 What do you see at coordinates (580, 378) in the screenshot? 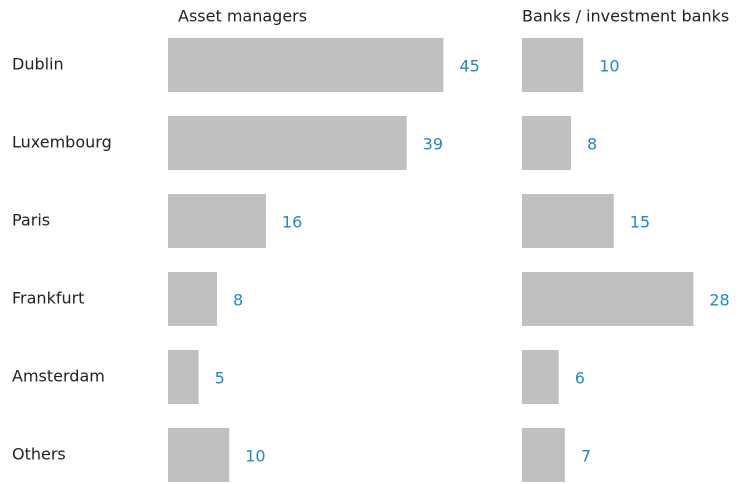
I see `value-label: 6` at bounding box center [580, 378].